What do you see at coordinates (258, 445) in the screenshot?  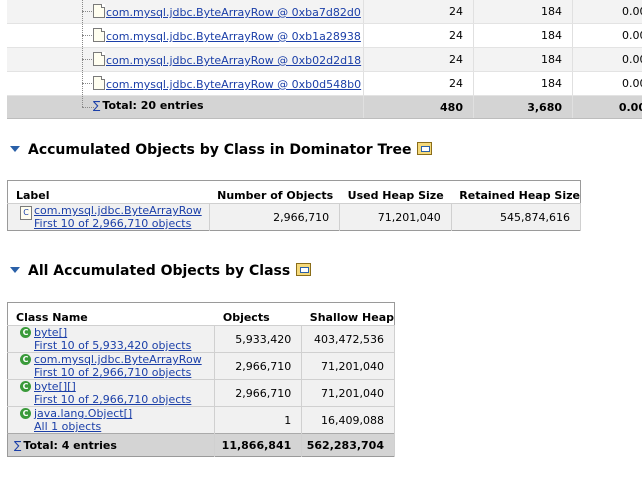 I see `total-objects: 11,866,841` at bounding box center [258, 445].